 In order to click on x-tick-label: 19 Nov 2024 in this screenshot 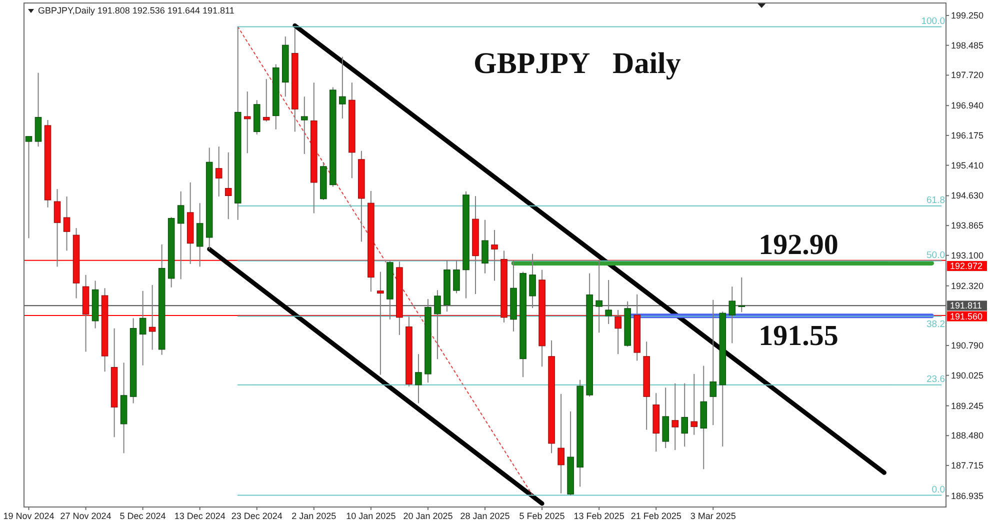, I will do `click(28, 516)`.